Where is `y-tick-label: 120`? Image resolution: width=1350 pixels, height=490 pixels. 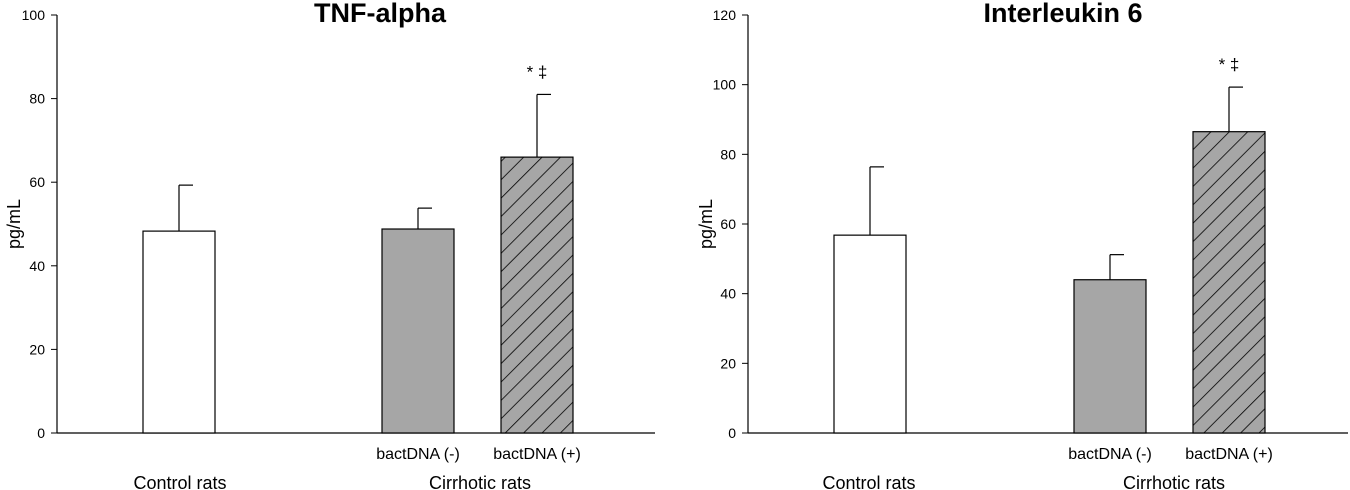 y-tick-label: 120 is located at coordinates (725, 15).